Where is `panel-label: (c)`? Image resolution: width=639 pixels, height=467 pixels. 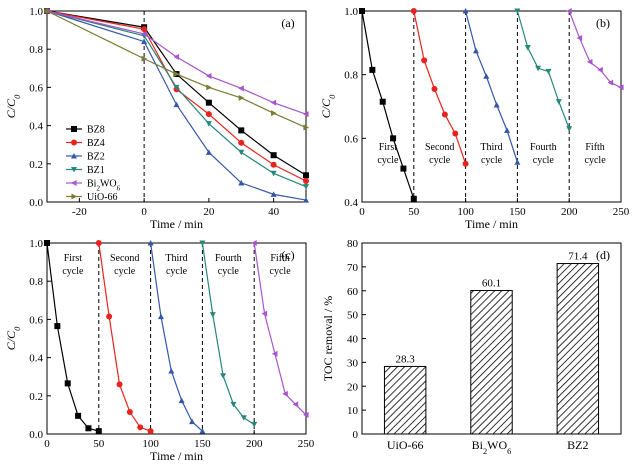
panel-label: (c) is located at coordinates (287, 255).